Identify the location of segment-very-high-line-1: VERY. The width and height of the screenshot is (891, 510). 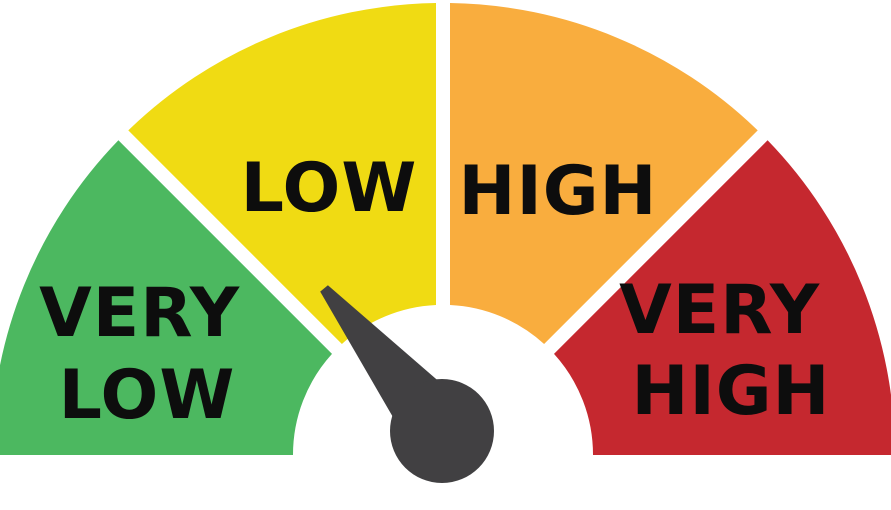
(719, 310).